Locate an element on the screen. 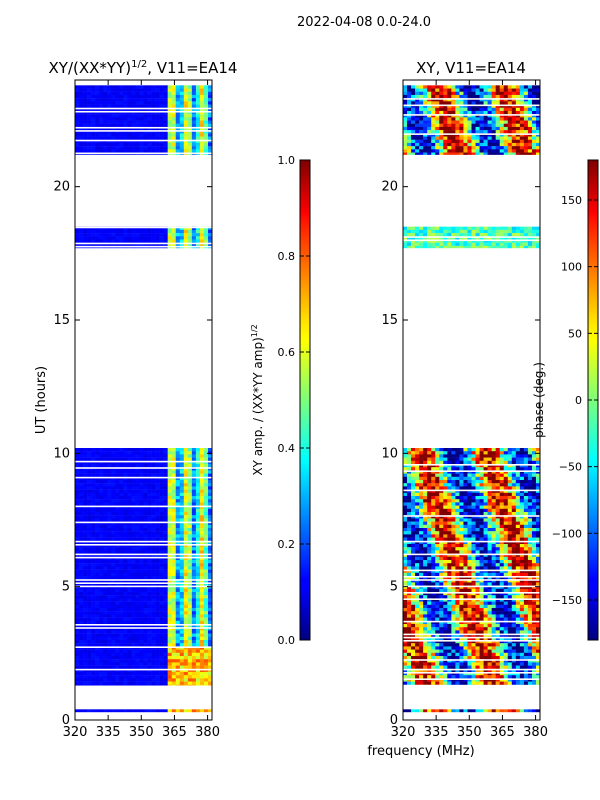 Image resolution: width=600 pixels, height=800 pixels. figure-suptitle: 2022-04-08 0.0-24.0 is located at coordinates (364, 22).